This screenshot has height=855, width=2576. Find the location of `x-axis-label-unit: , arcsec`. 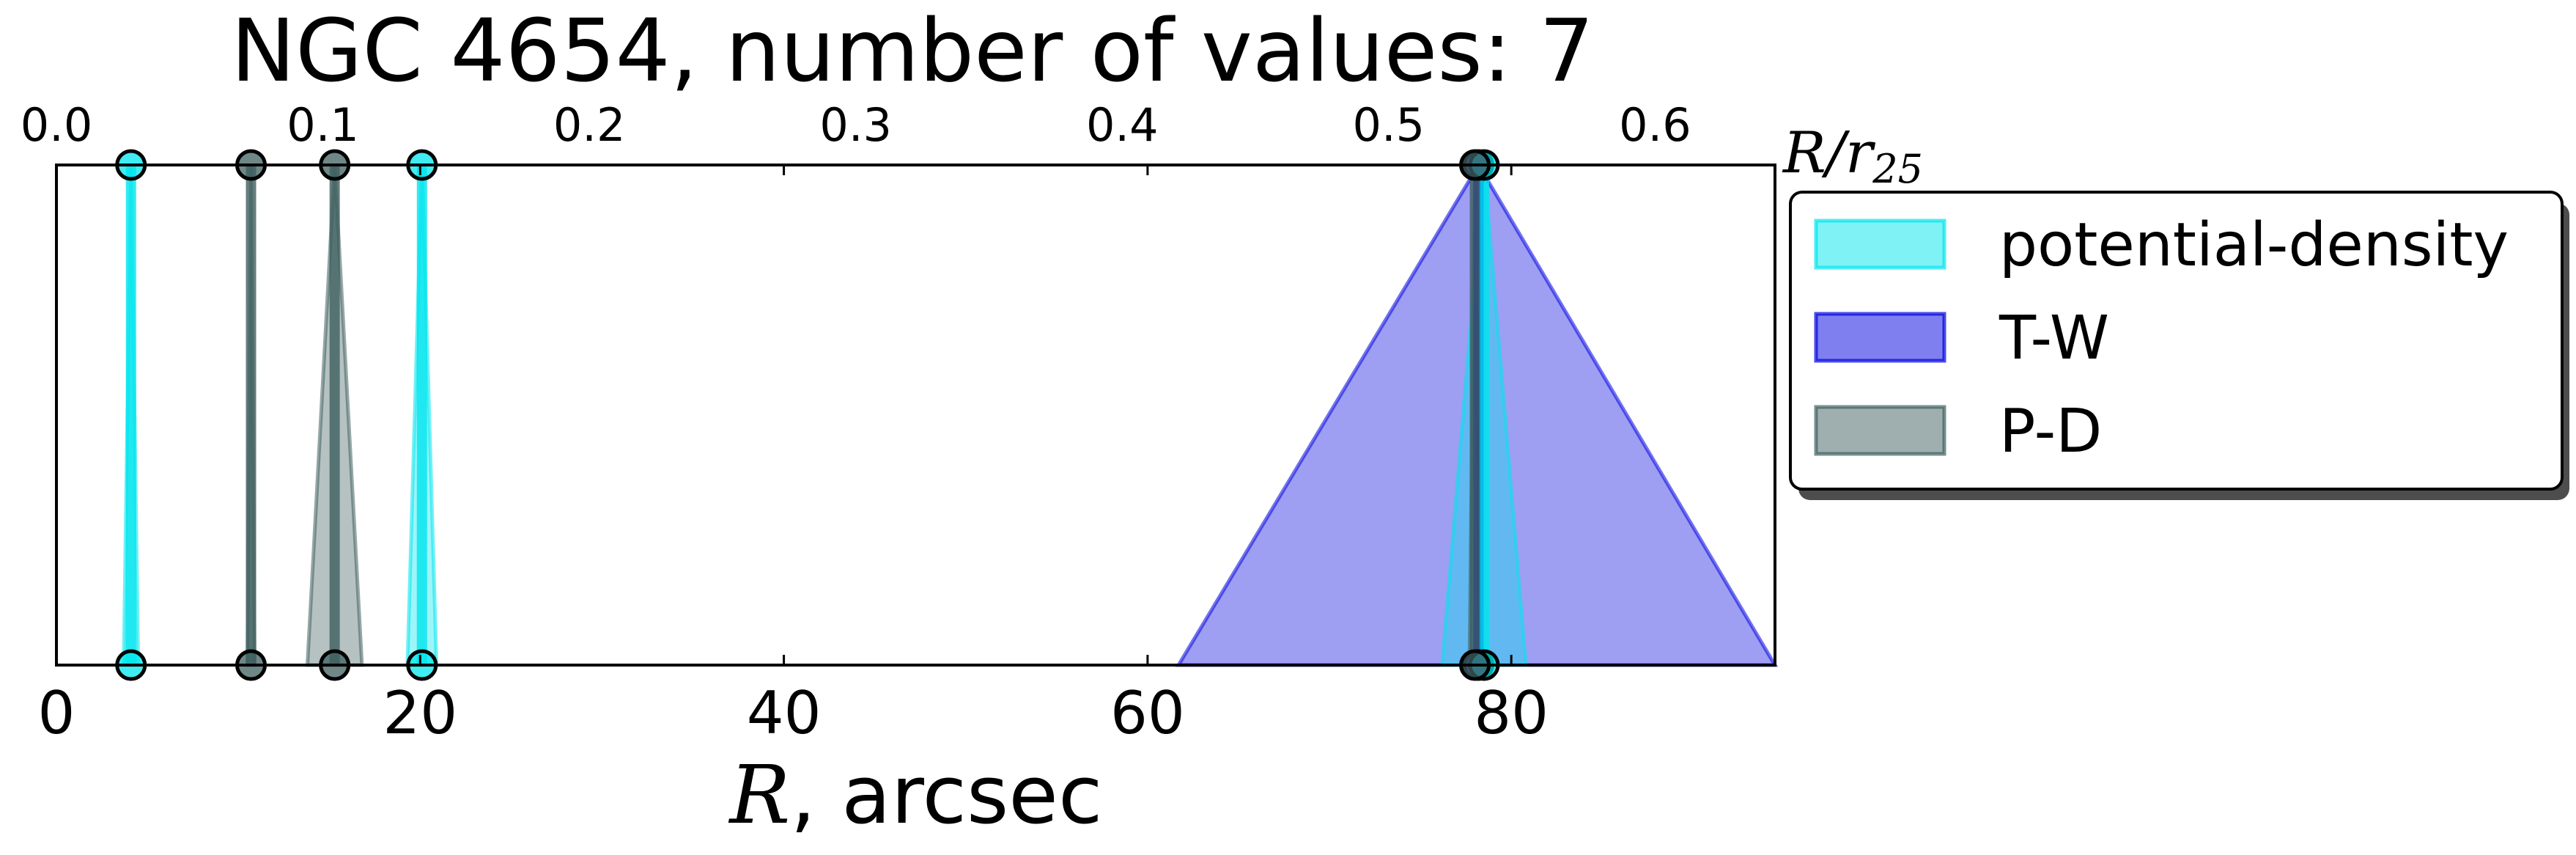

x-axis-label-unit: , arcsec is located at coordinates (946, 795).